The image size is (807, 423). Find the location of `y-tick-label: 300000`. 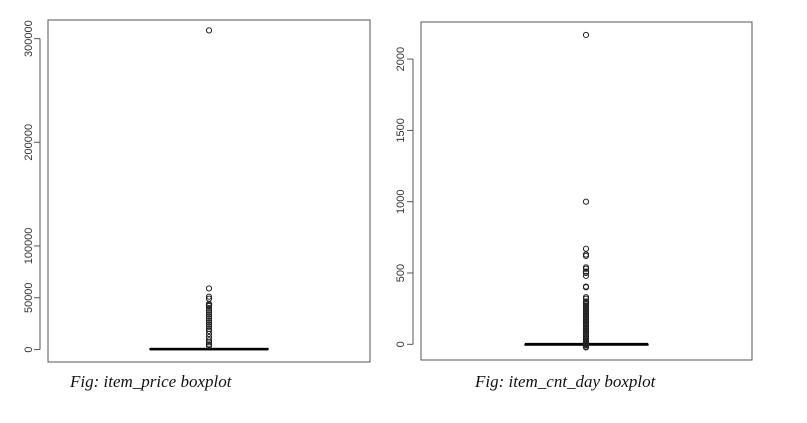

y-tick-label: 300000 is located at coordinates (29, 38).